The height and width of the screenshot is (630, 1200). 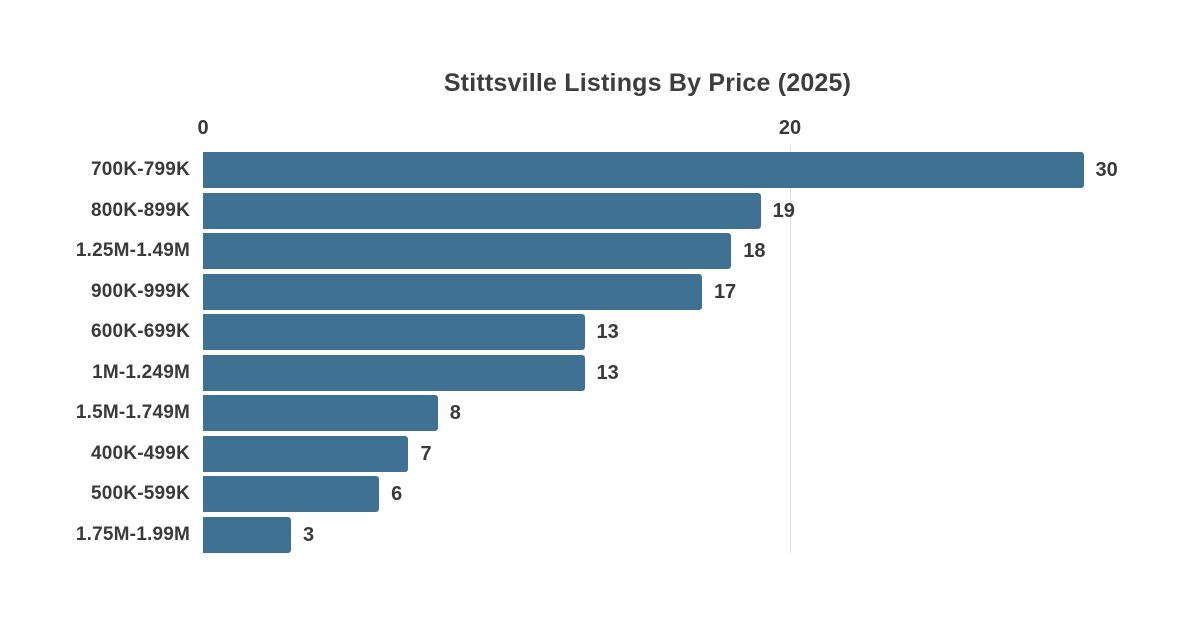 I want to click on bar-row: 1.25M-1.49M 18, so click(x=600, y=251).